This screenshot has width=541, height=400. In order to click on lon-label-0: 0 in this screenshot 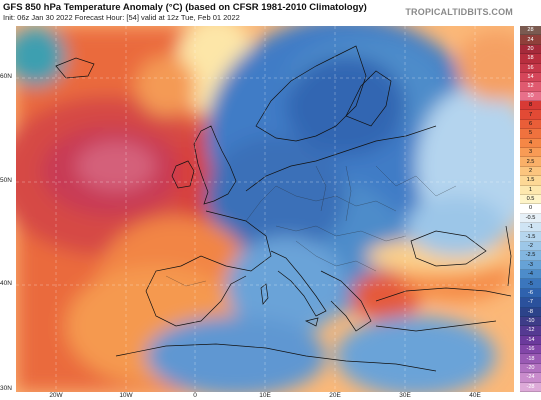, I will do `click(195, 395)`.